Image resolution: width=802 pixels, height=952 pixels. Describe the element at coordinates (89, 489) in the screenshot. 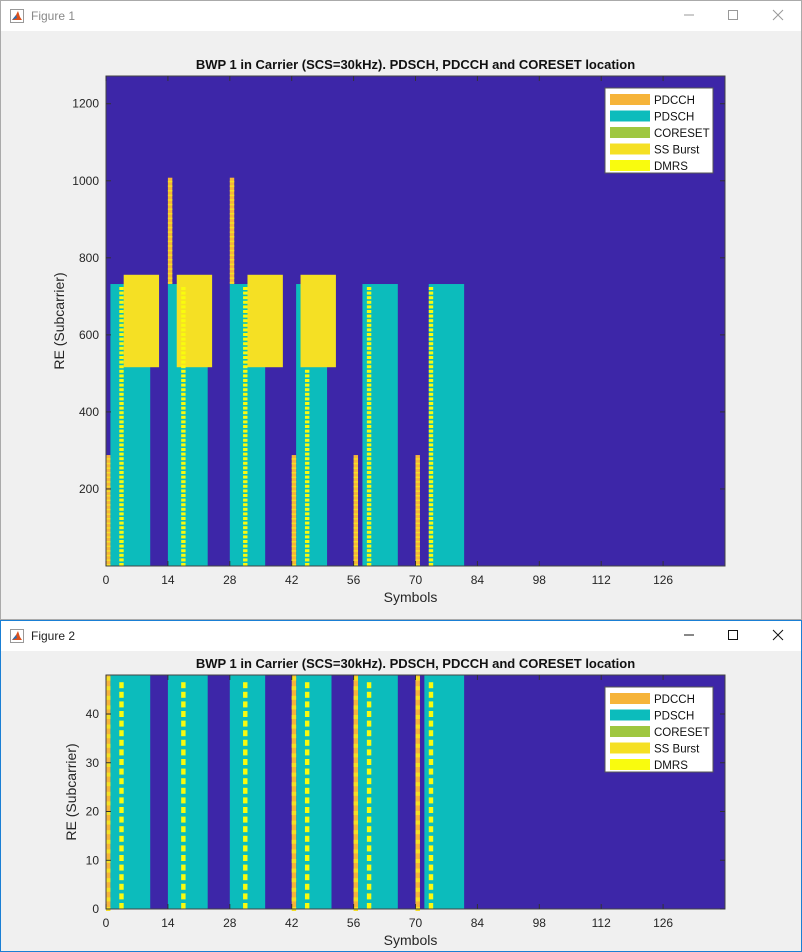

I see `y-tick-label: 200` at that location.